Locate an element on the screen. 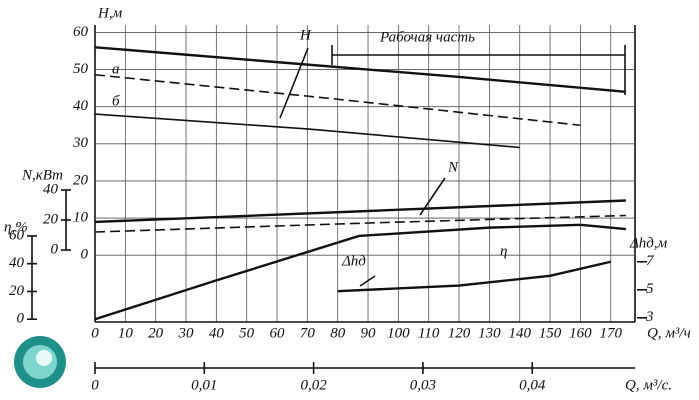 Image resolution: width=699 pixels, height=400 pixels. y-axis-label: η,% is located at coordinates (16, 227).